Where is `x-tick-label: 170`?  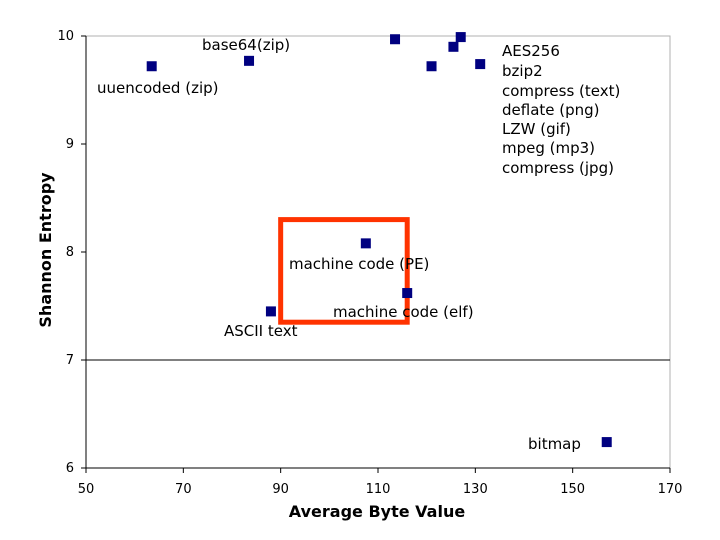 x-tick-label: 170 is located at coordinates (670, 489).